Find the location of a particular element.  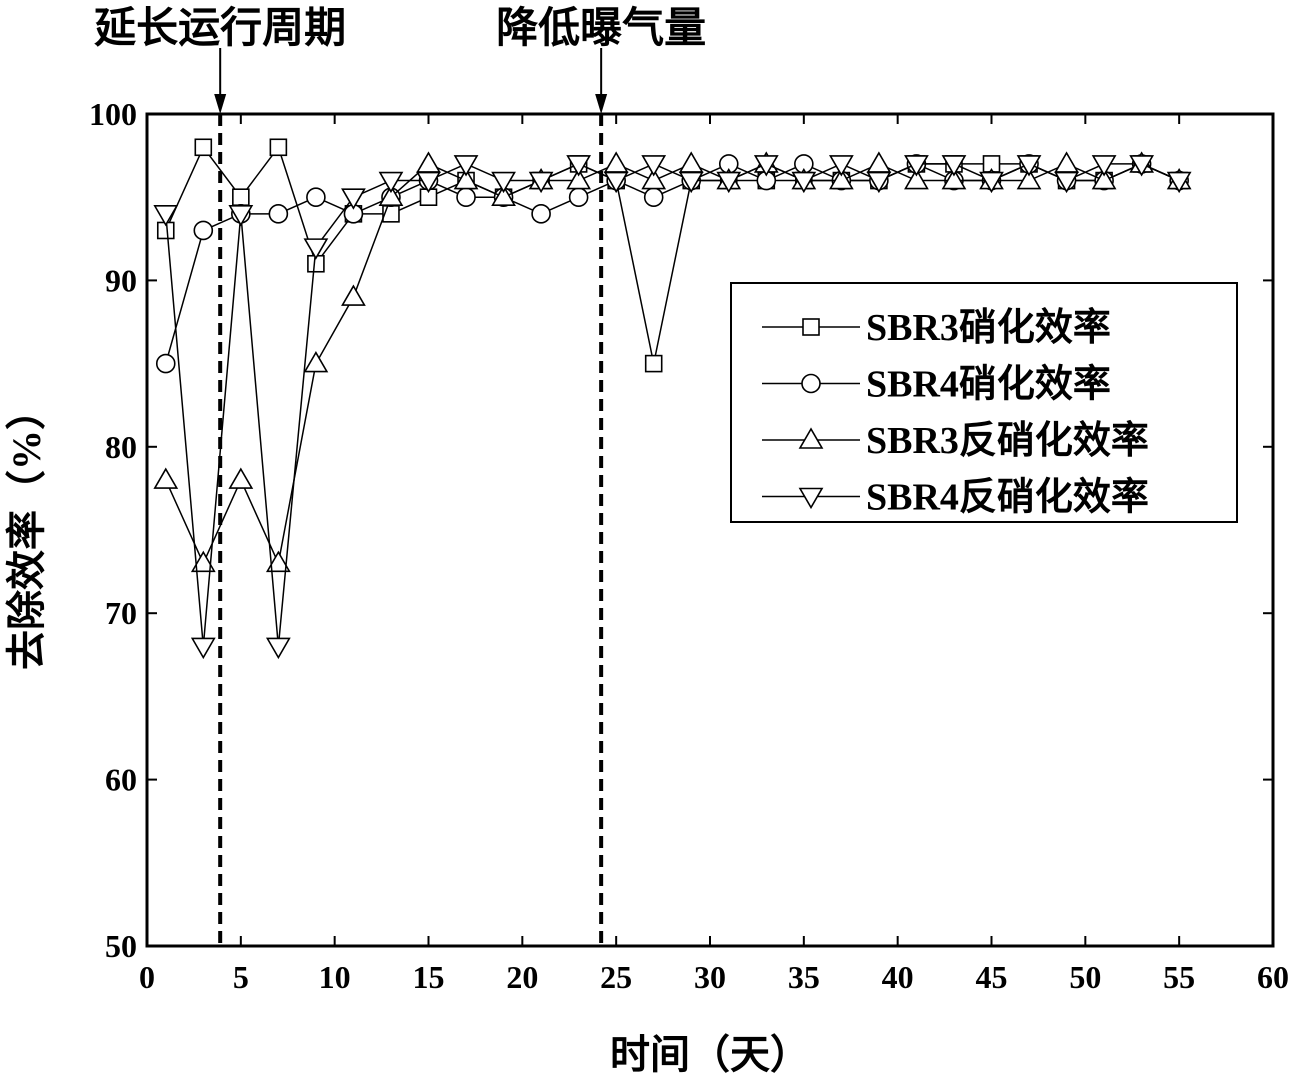

x-tick-label: 50 is located at coordinates (1085, 977).